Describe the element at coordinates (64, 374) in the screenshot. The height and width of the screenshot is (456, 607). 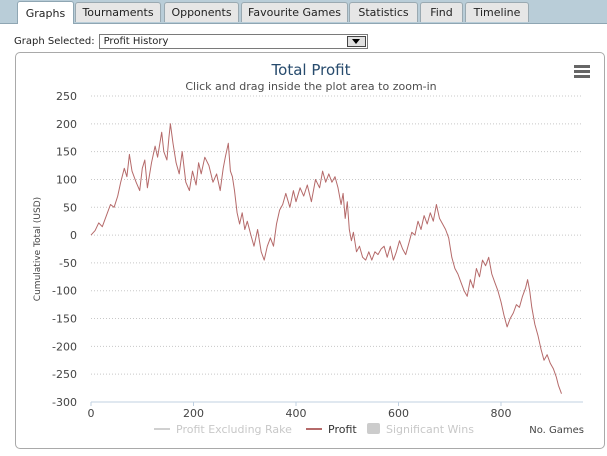
I see `y-tick-label: -250` at that location.